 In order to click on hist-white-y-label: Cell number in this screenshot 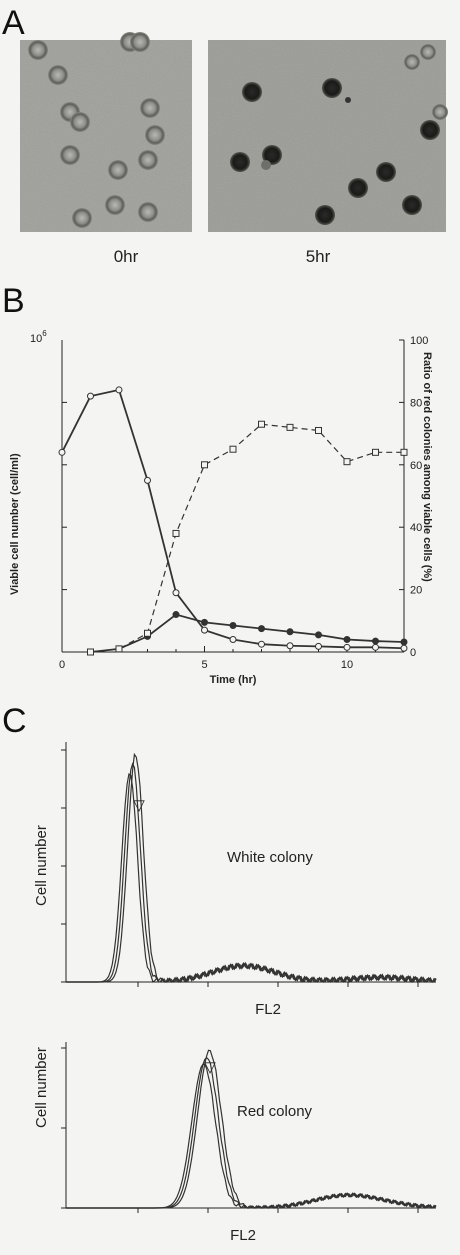, I will do `click(41, 865)`.